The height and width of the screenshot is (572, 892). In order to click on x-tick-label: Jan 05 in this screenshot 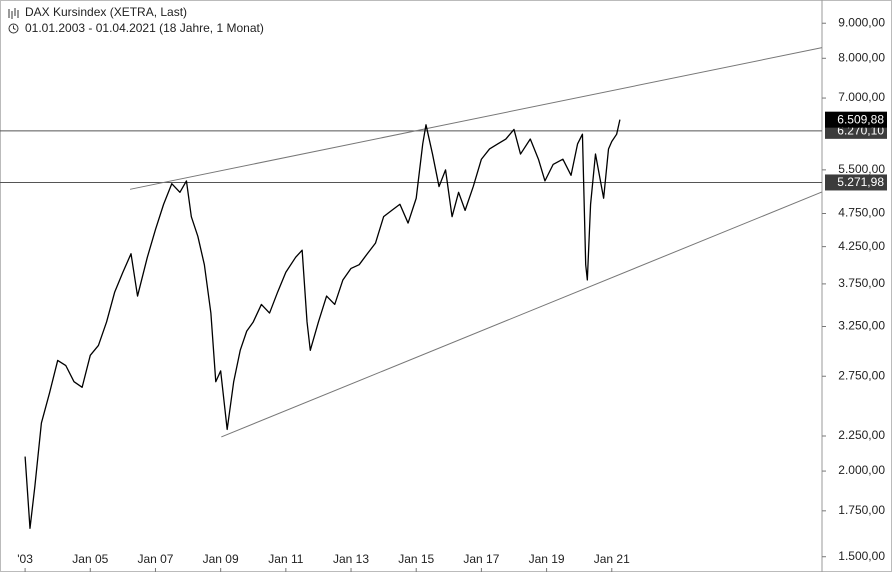, I will do `click(90, 559)`.